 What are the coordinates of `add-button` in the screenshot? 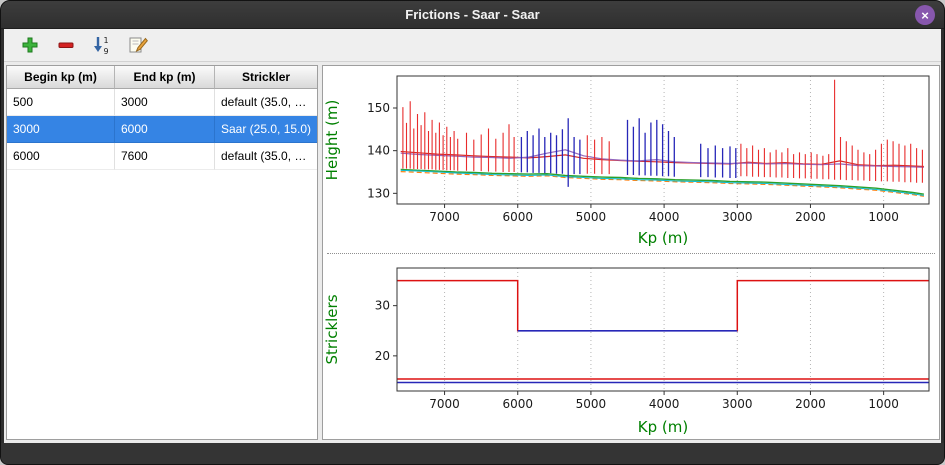 It's located at (30, 45).